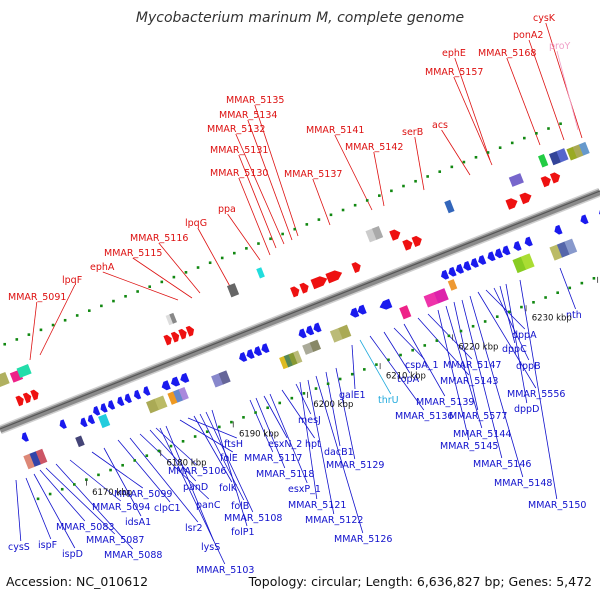  Describe the element at coordinates (502, 464) in the screenshot. I see `gene-label-mmar-5146: MMAR_5146` at that location.